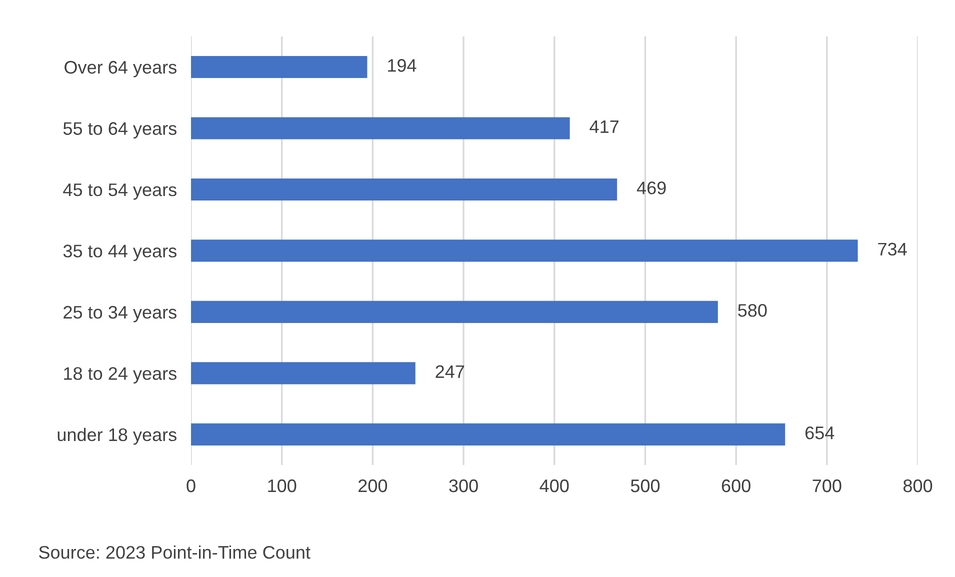 This screenshot has height=577, width=955. Describe the element at coordinates (191, 485) in the screenshot. I see `x-tick-label: 0` at that location.